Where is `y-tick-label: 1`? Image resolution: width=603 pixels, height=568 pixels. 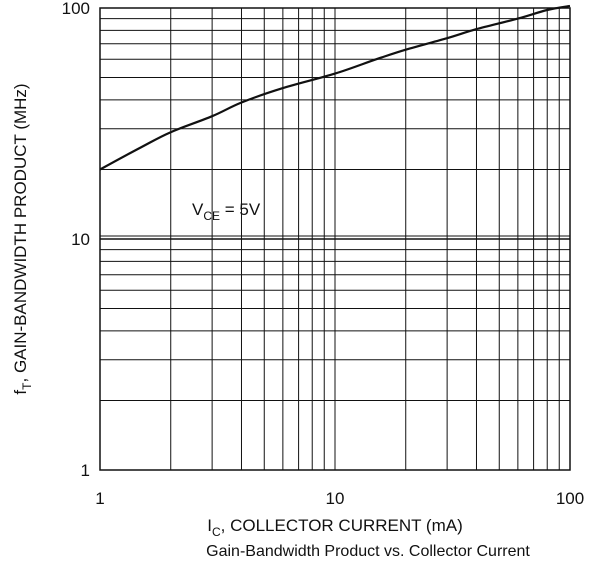
y-tick-label: 1 is located at coordinates (85, 470).